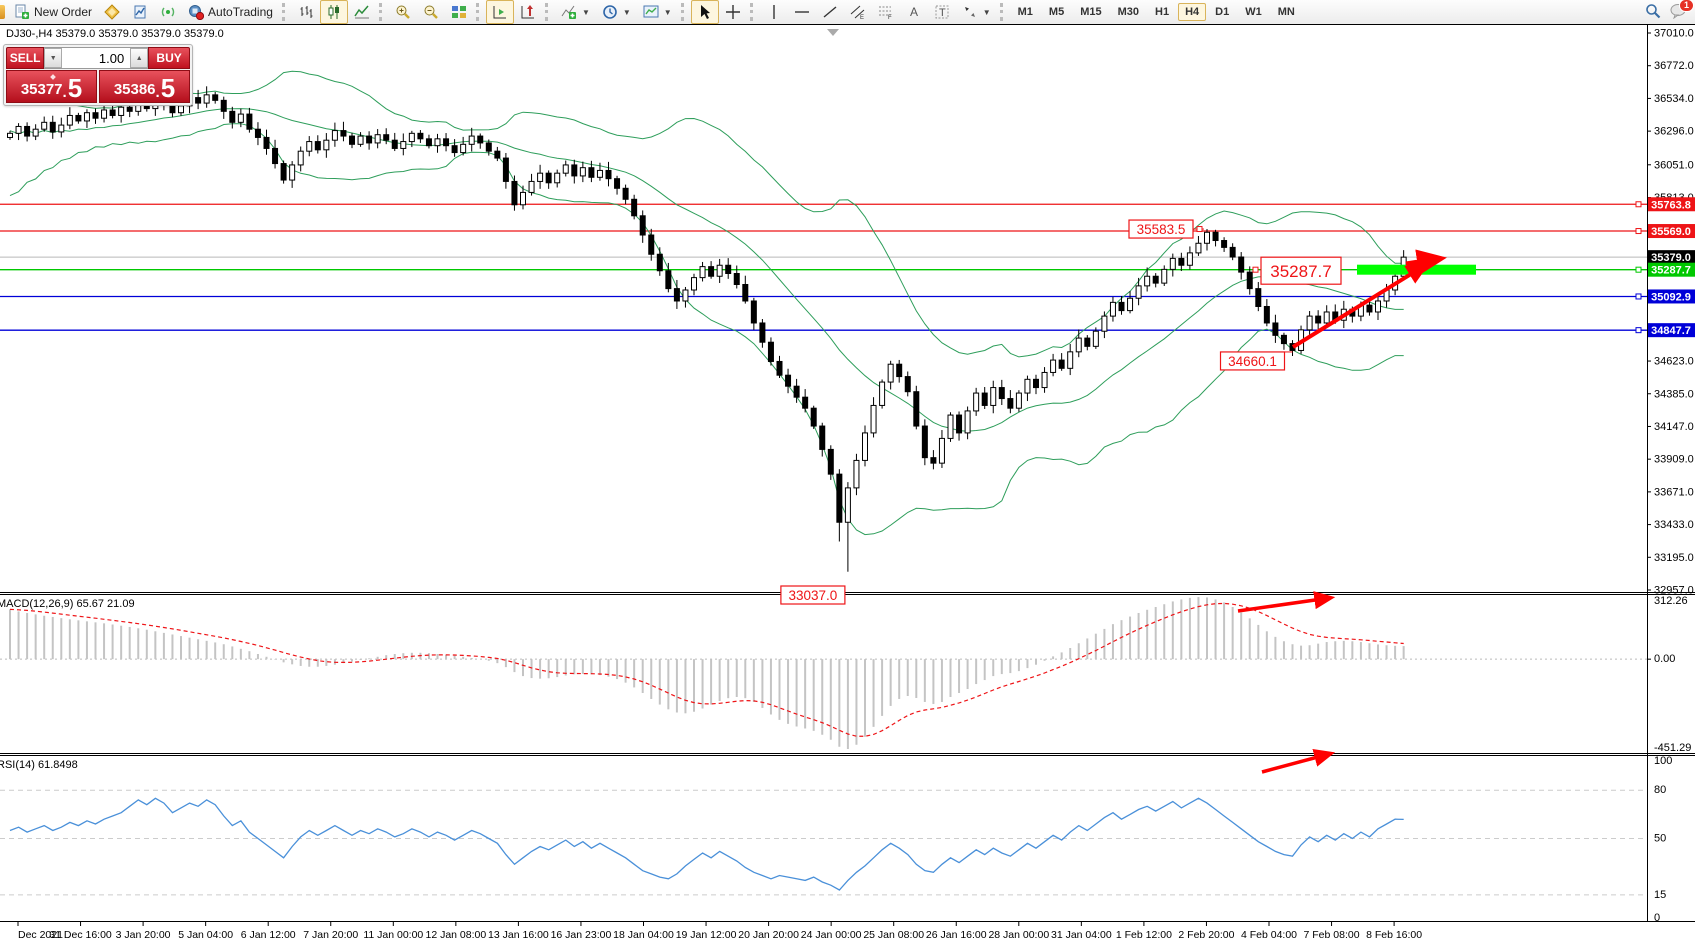 This screenshot has width=1695, height=950. I want to click on vertical-line-icon, so click(774, 12).